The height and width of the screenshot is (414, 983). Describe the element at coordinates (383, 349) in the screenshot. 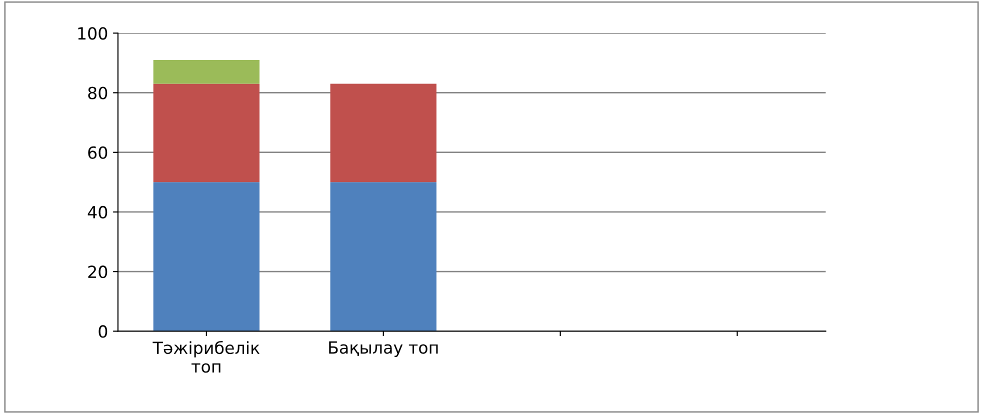

I see `x-tick-label: Бақылау топ` at that location.